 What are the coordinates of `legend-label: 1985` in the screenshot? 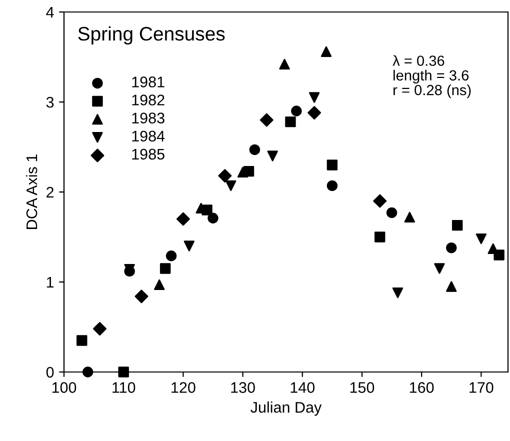 It's located at (148, 154).